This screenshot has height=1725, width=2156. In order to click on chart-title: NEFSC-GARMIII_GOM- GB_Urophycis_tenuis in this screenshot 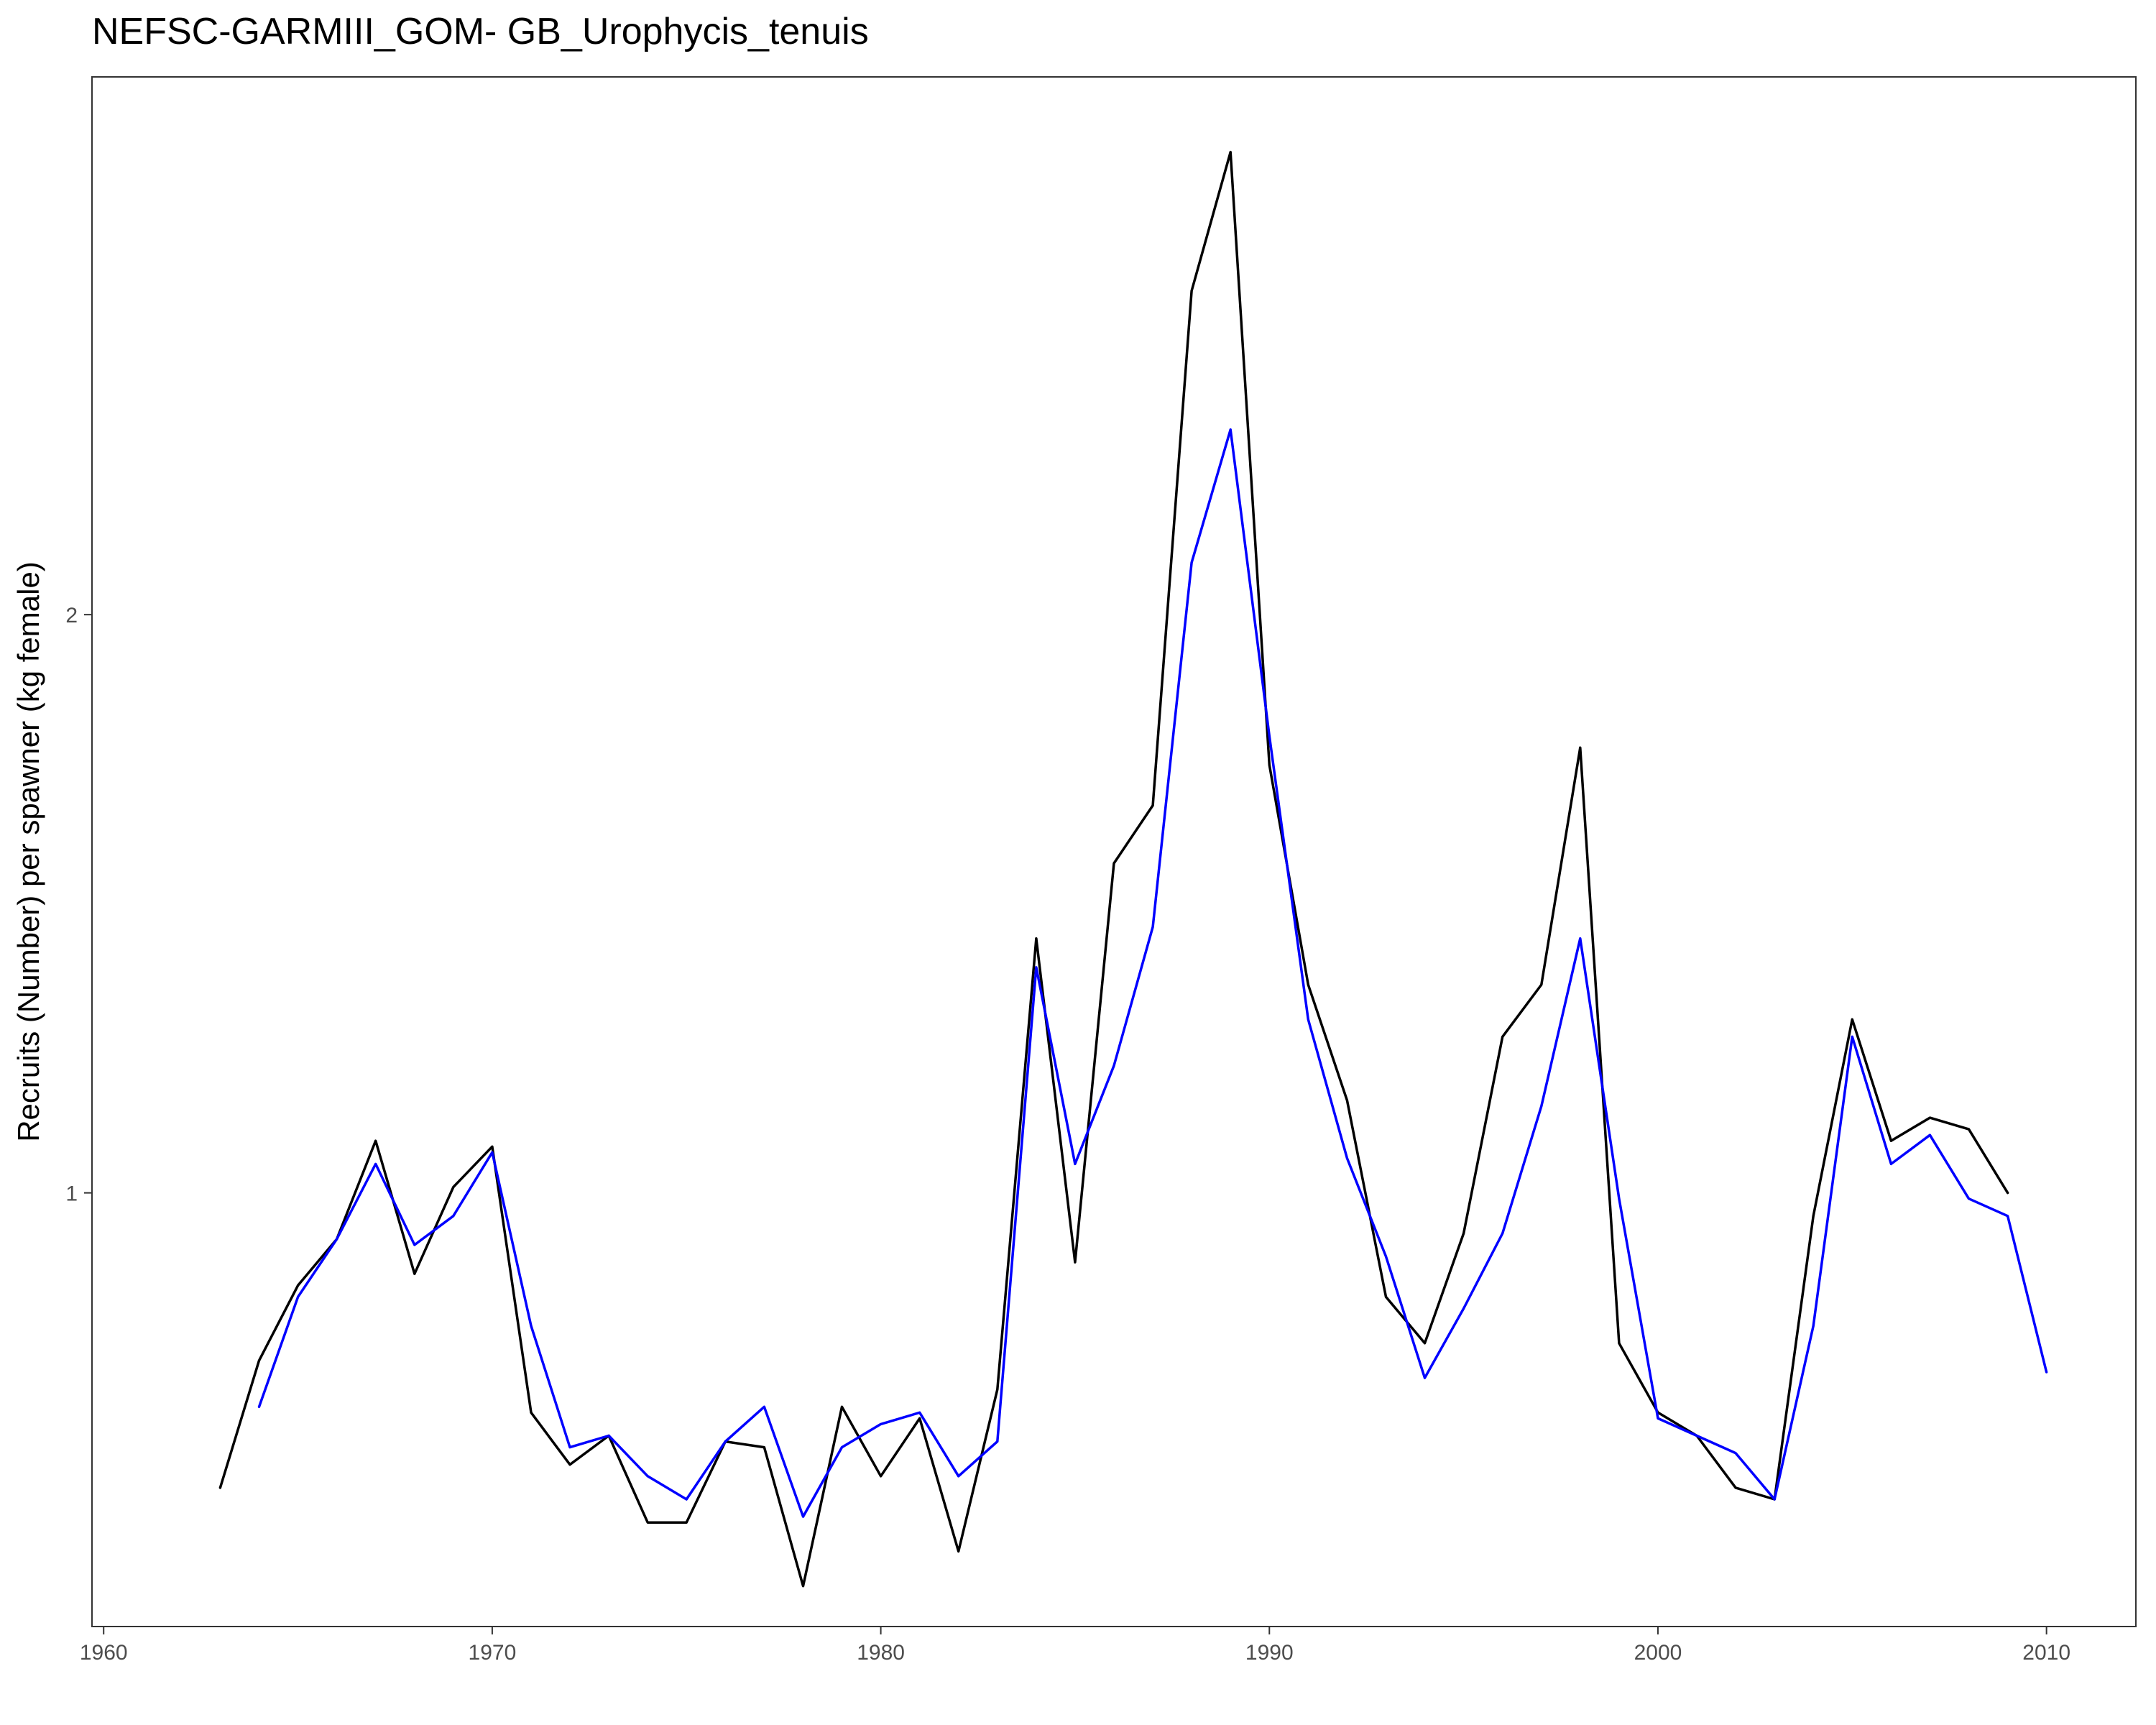, I will do `click(480, 31)`.